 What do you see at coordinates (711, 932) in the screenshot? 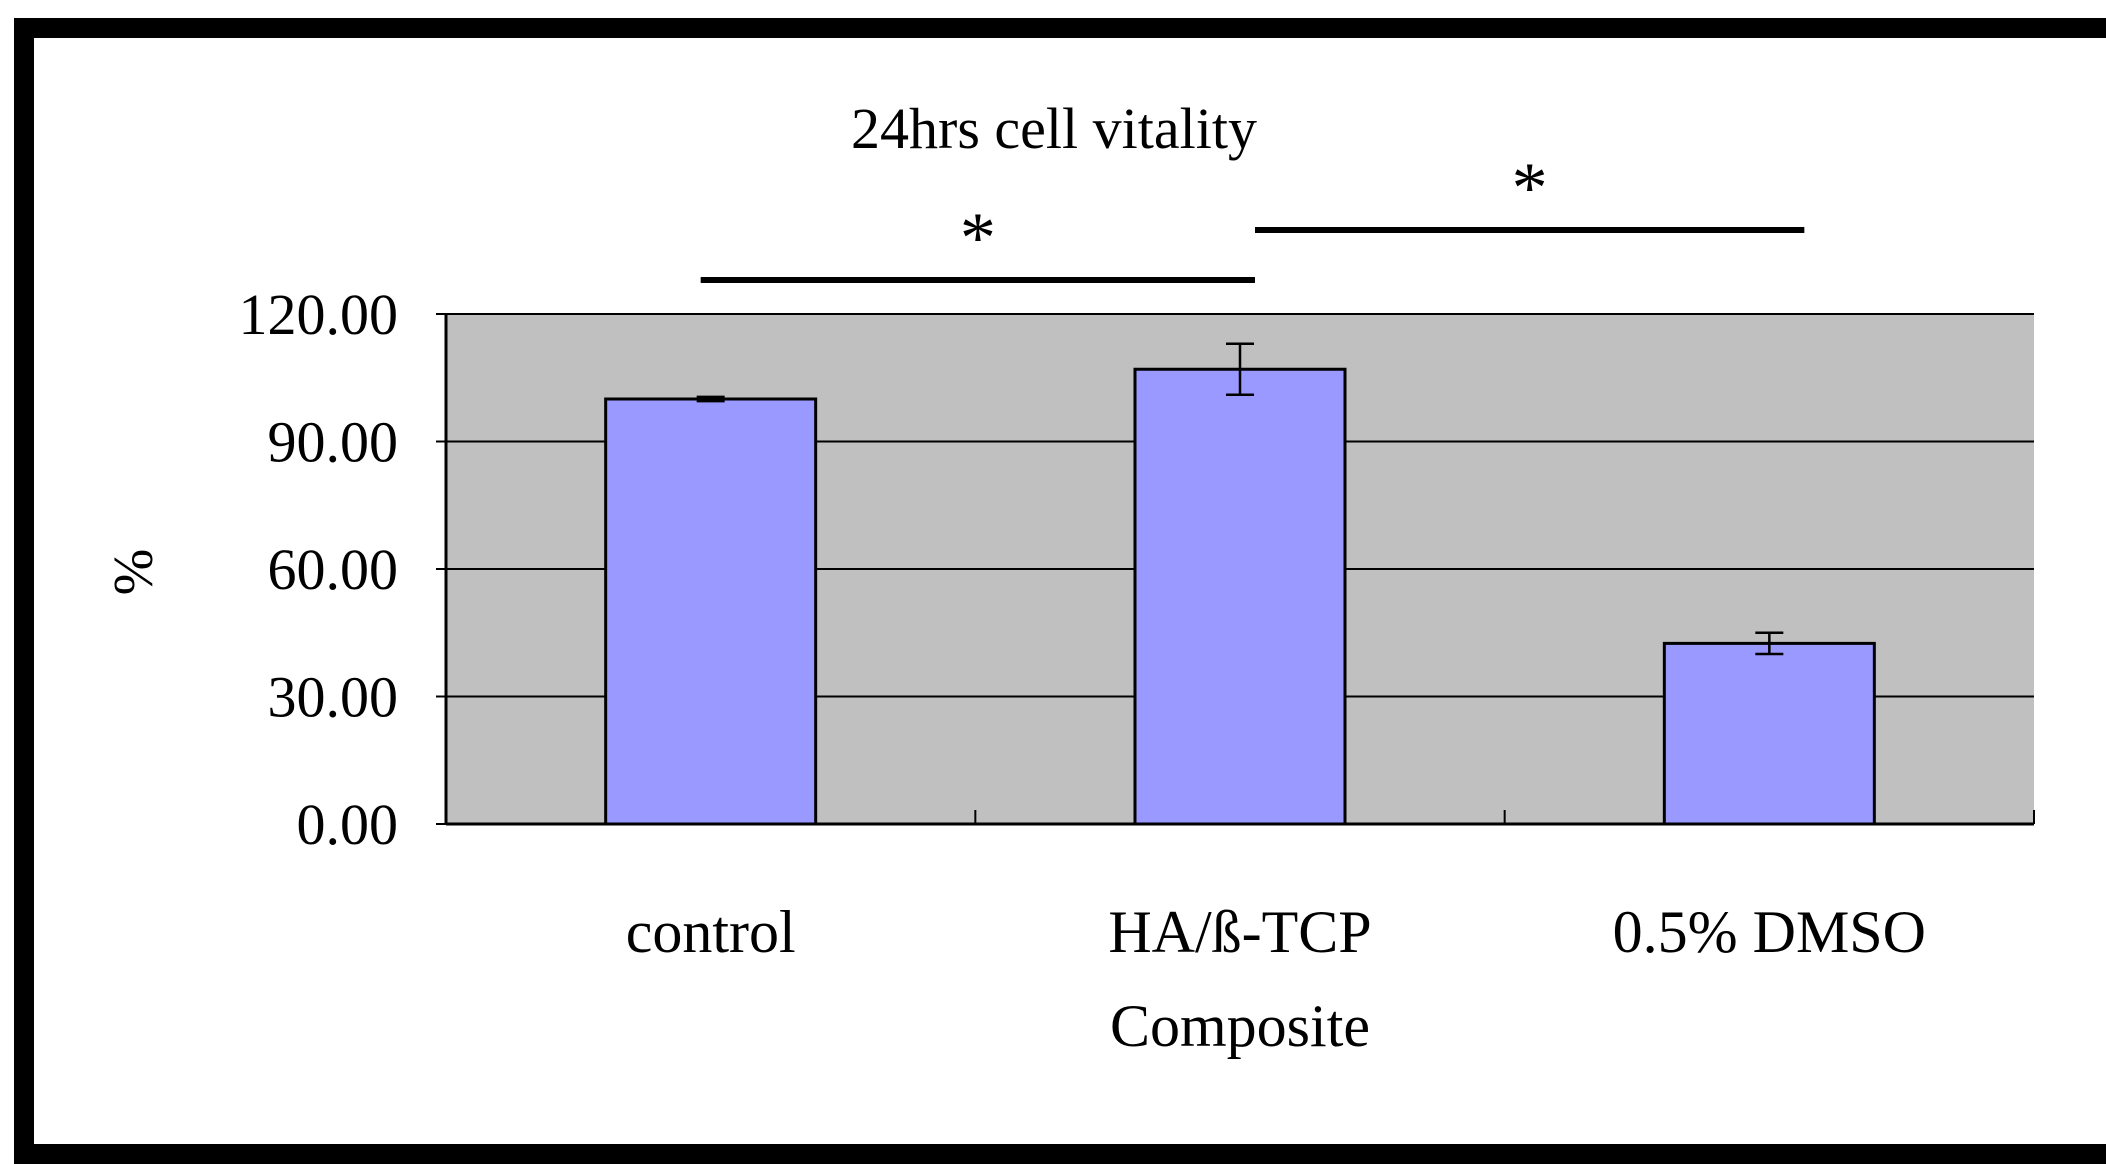
I see `x-tick-label-0: control` at bounding box center [711, 932].